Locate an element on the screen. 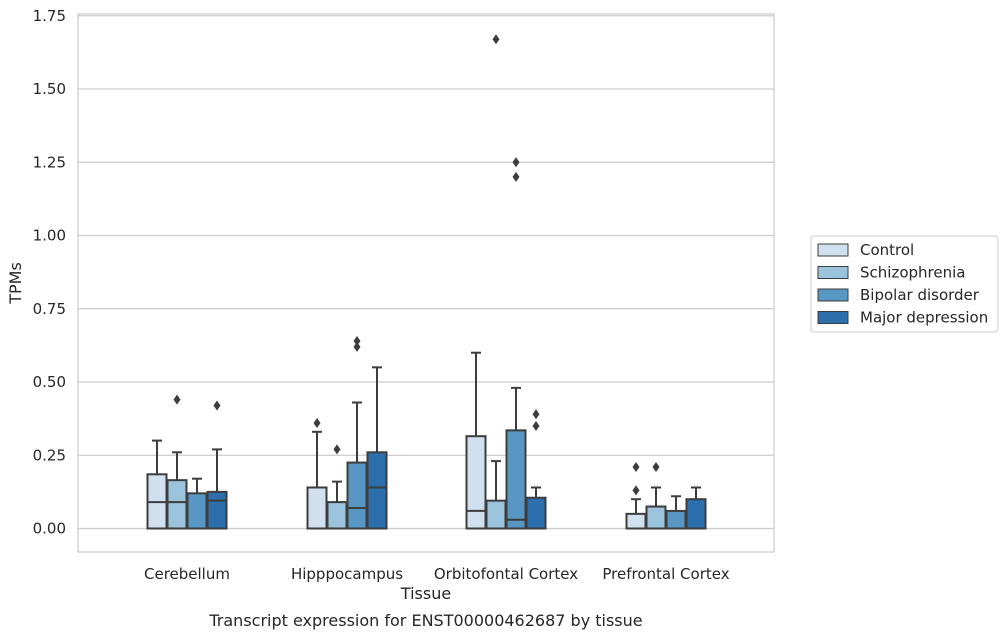  legend-label: Schizophrenia is located at coordinates (912, 273).